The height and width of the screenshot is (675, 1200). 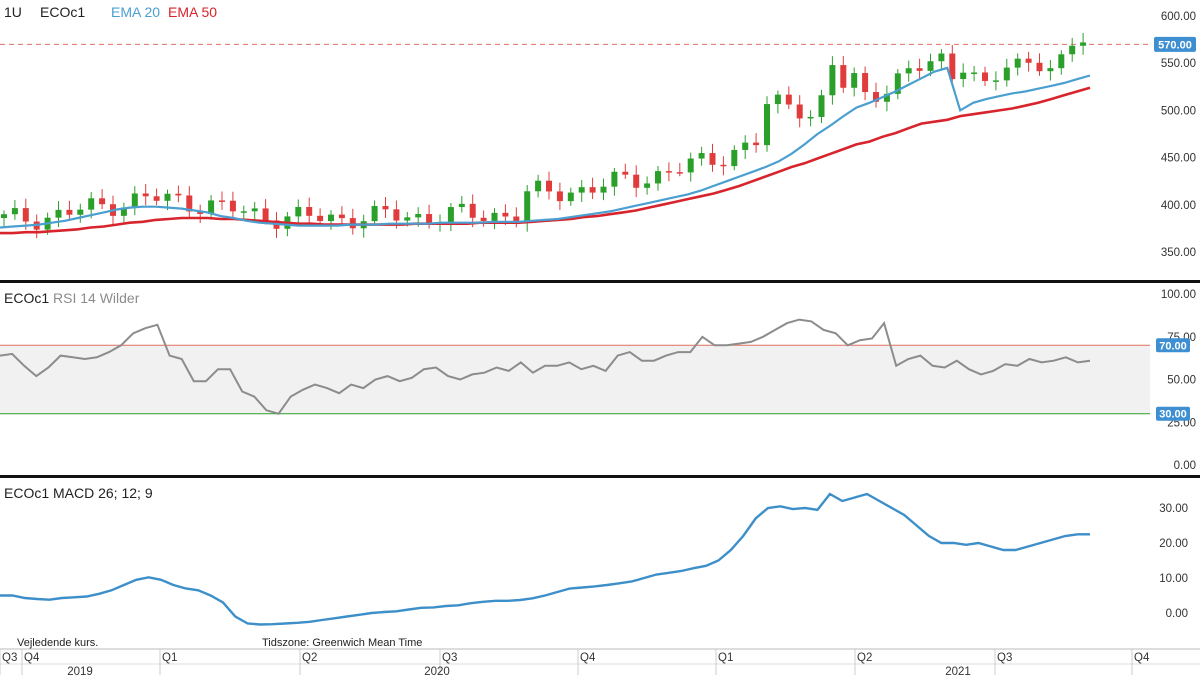 I want to click on rsi-badge-30-bg, so click(x=1173, y=413).